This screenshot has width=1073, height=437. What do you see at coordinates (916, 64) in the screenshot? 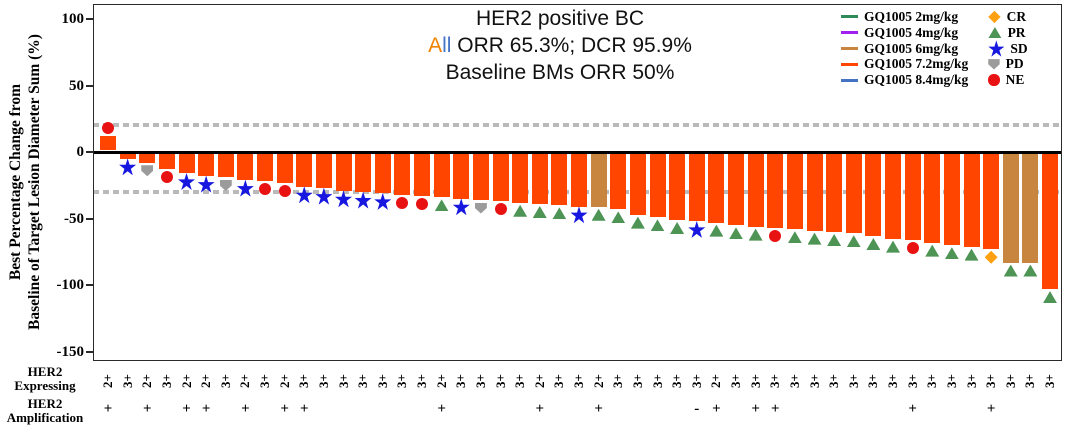
I see `legend-dose-label: GQ1005 7.2mg/kg` at bounding box center [916, 64].